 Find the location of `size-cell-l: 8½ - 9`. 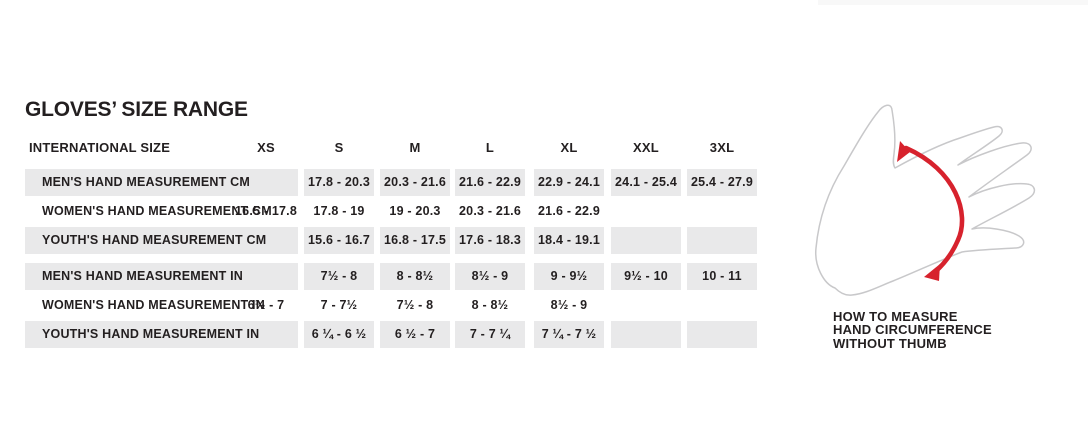

size-cell-l: 8½ - 9 is located at coordinates (490, 276).